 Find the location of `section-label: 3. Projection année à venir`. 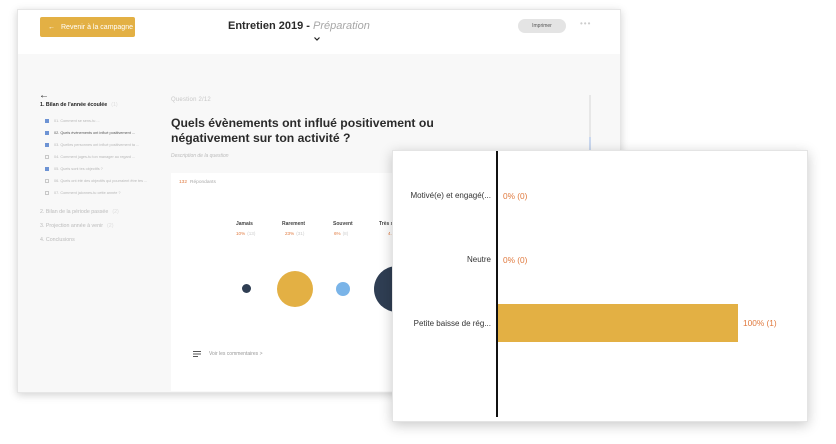

section-label: 3. Projection année à venir is located at coordinates (72, 226).